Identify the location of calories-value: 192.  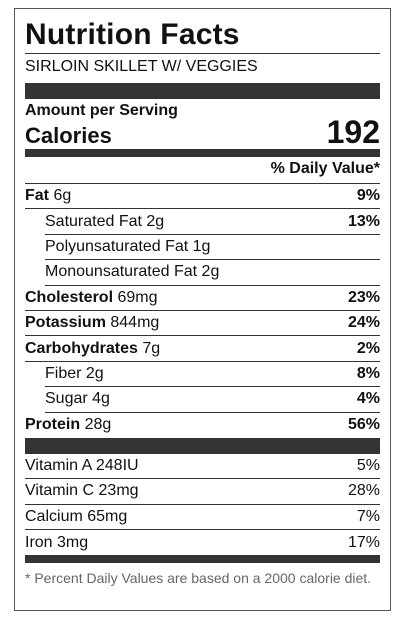
(353, 132).